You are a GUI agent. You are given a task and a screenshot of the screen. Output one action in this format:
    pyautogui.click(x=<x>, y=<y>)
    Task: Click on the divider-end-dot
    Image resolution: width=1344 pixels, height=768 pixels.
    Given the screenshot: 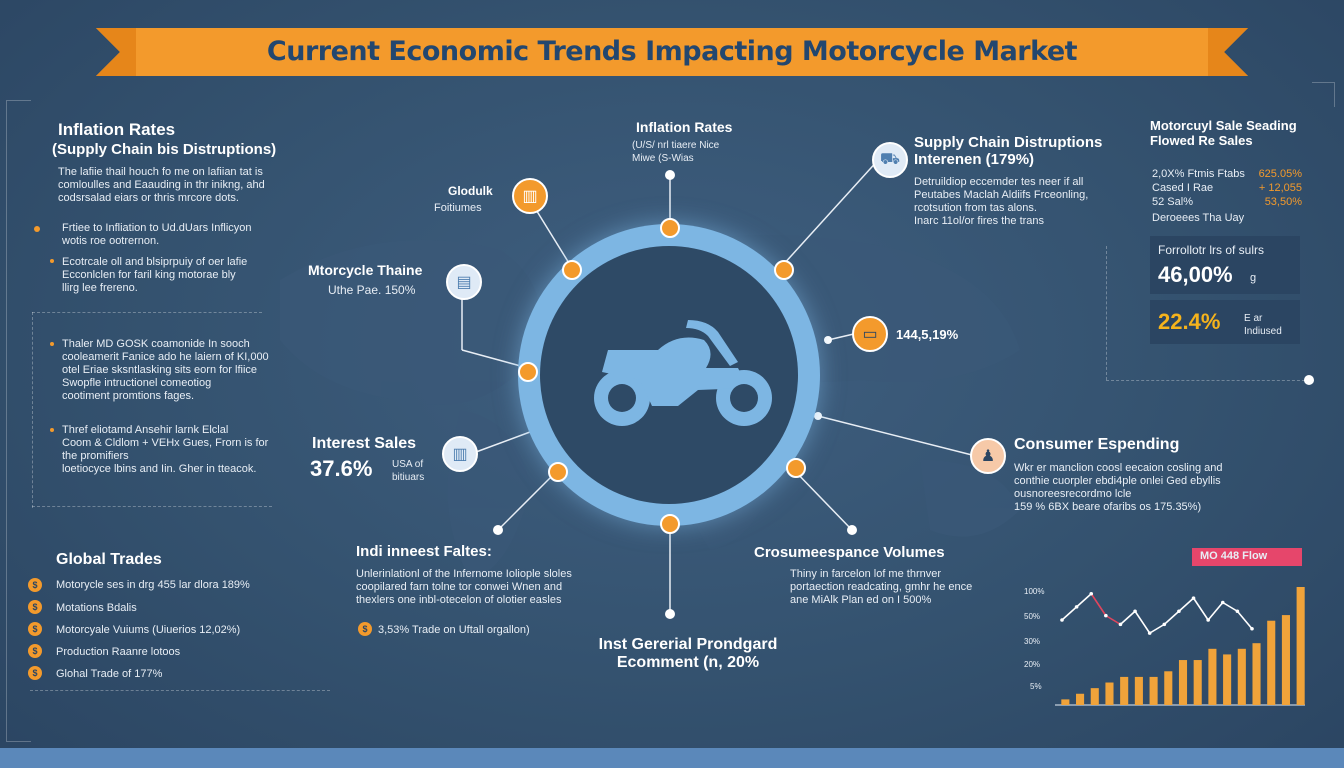 What is the action you would take?
    pyautogui.click(x=1309, y=380)
    